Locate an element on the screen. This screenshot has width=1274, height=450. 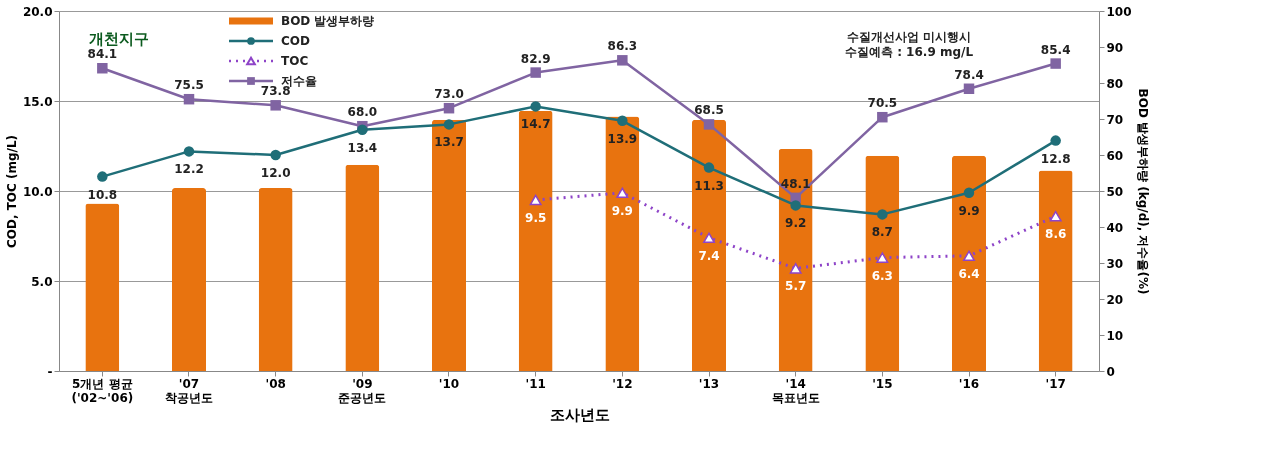
data-label: 73.0 is located at coordinates (449, 94).